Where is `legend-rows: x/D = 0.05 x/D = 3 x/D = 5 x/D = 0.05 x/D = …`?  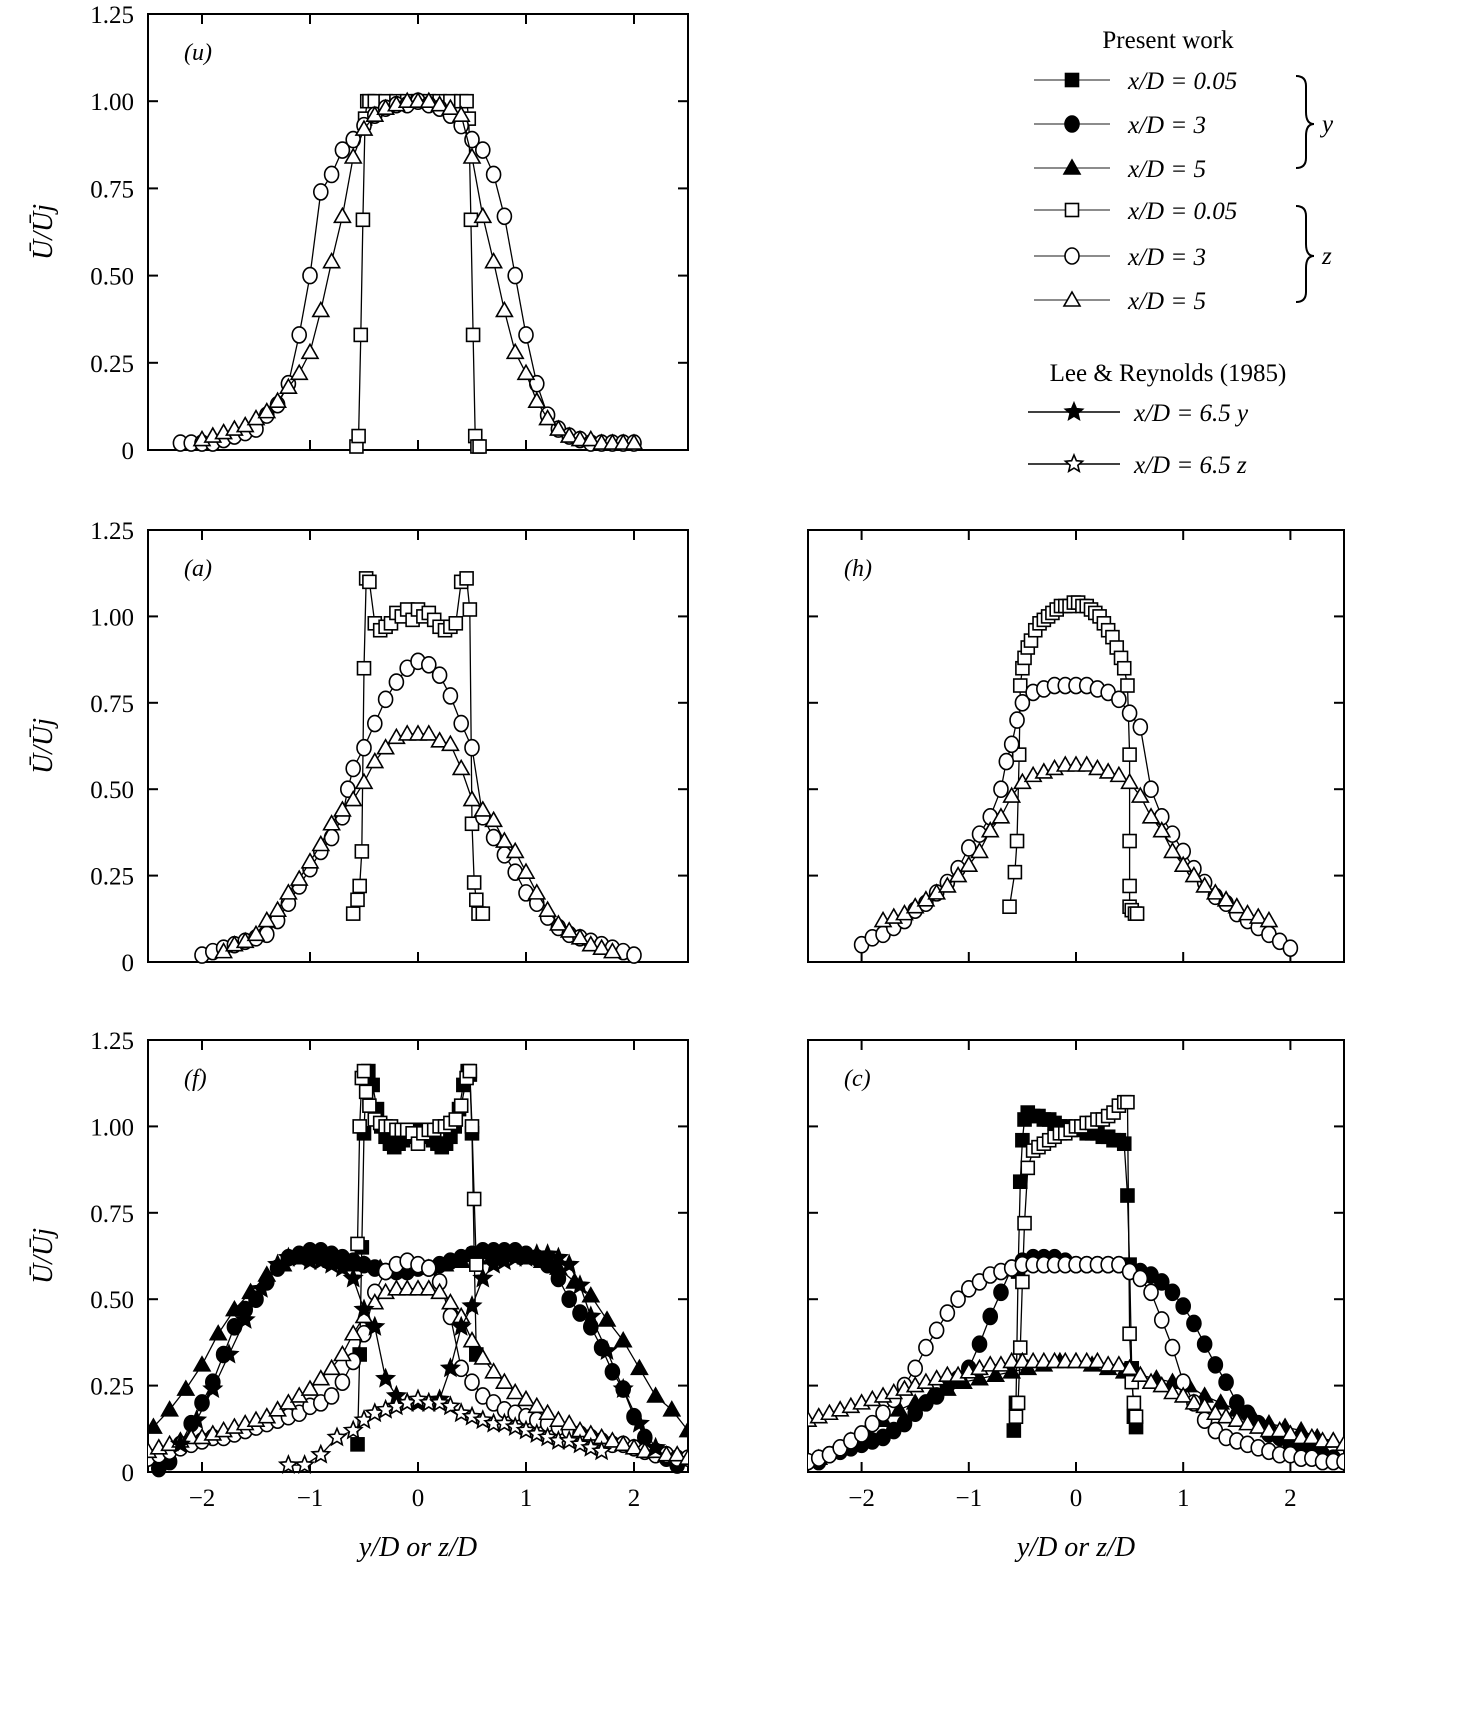 legend-rows: x/D = 0.05 x/D = 3 x/D = 5 x/D = 0.05 x/D = … is located at coordinates (1138, 273).